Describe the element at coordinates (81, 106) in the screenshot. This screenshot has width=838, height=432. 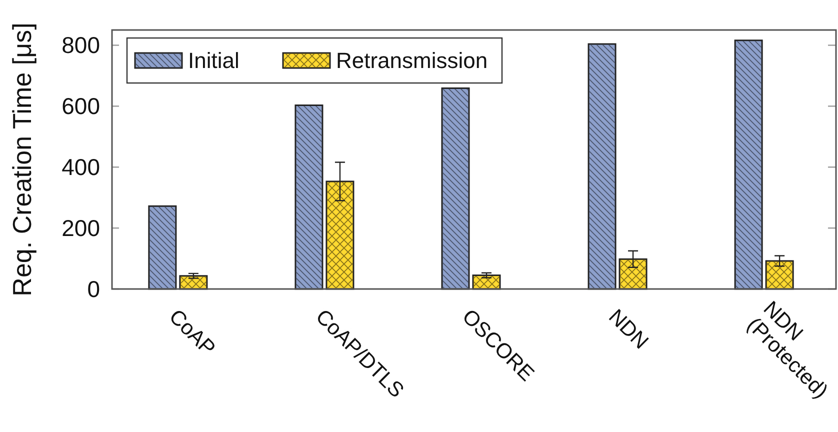
I see `y-tick-label: 600` at that location.